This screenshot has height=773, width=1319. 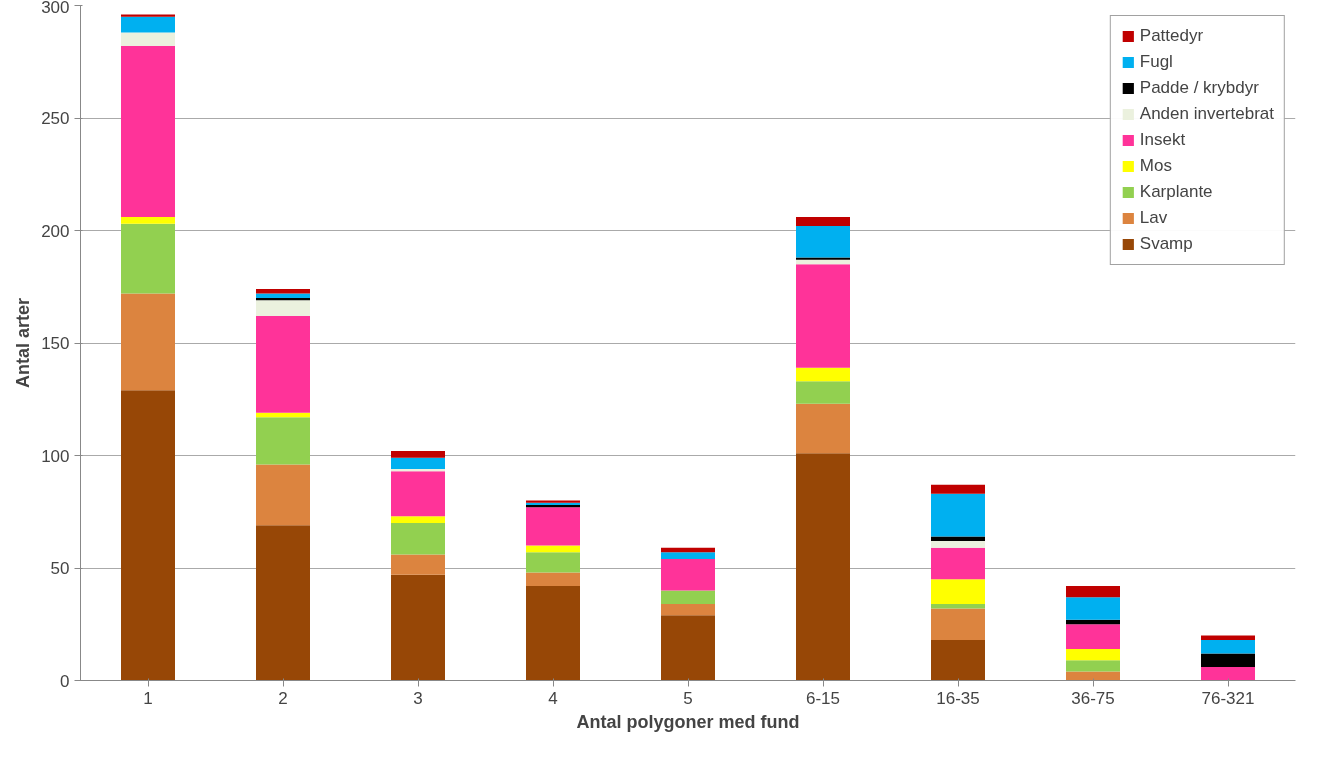 I want to click on y-tick-label: 300, so click(x=55, y=8).